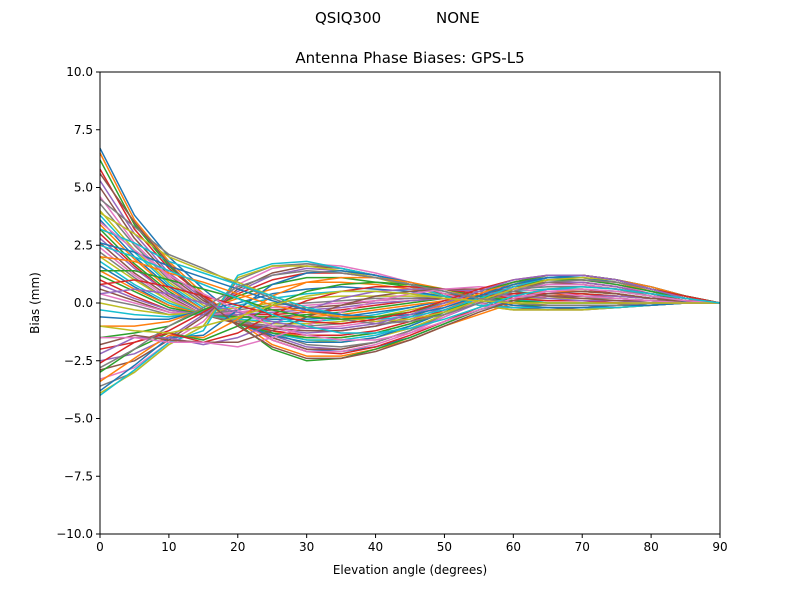 Image resolution: width=800 pixels, height=600 pixels. I want to click on y-axis-label: Bias (mm), so click(35, 303).